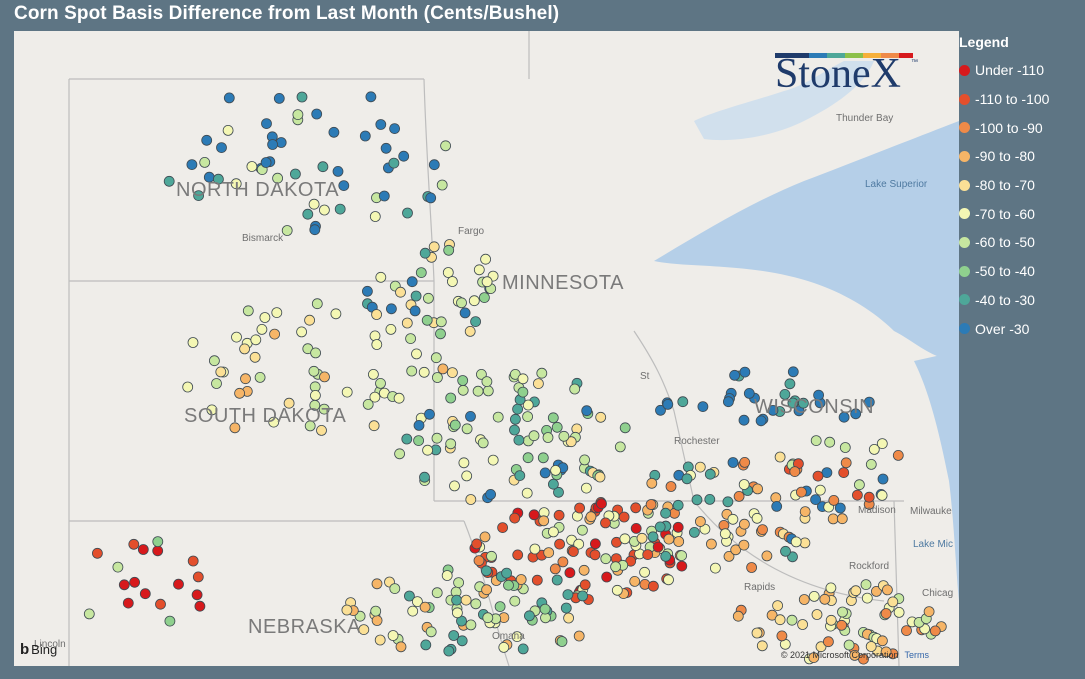 This screenshot has width=1085, height=679. I want to click on legend-item: -100 to -90, so click(1022, 127).